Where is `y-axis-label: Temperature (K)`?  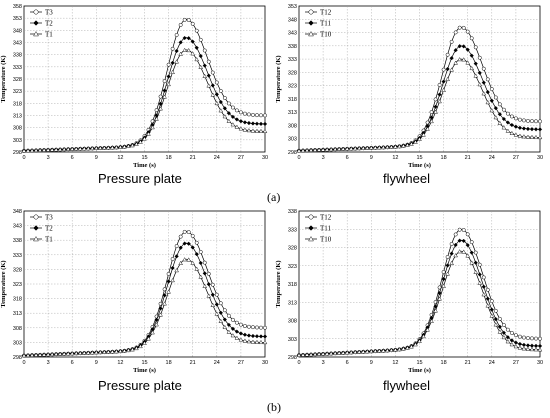 y-axis-label: Temperature (K) is located at coordinates (278, 78).